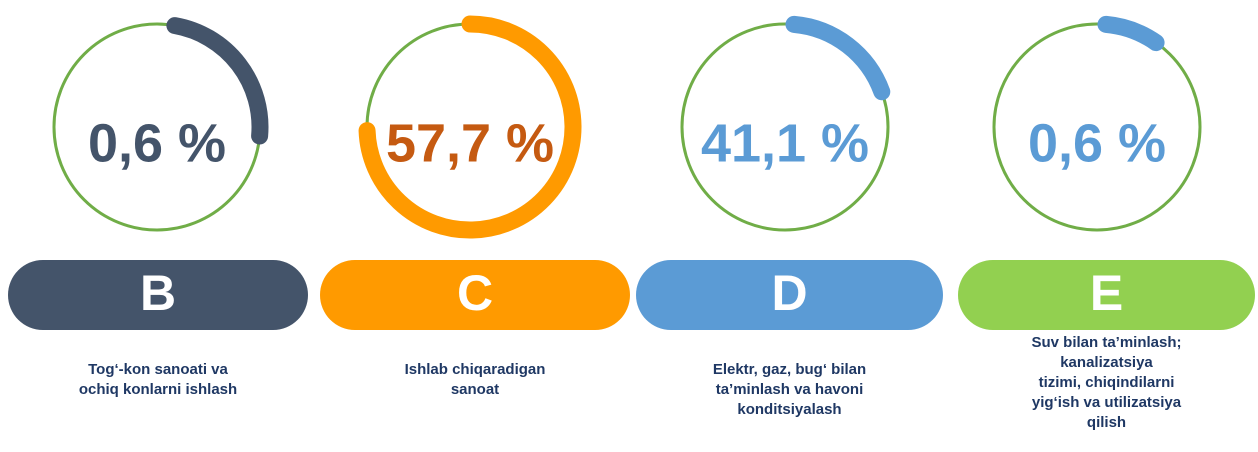 This screenshot has width=1258, height=452. Describe the element at coordinates (158, 369) in the screenshot. I see `description-line: Tog‘-kon sanoati va` at that location.